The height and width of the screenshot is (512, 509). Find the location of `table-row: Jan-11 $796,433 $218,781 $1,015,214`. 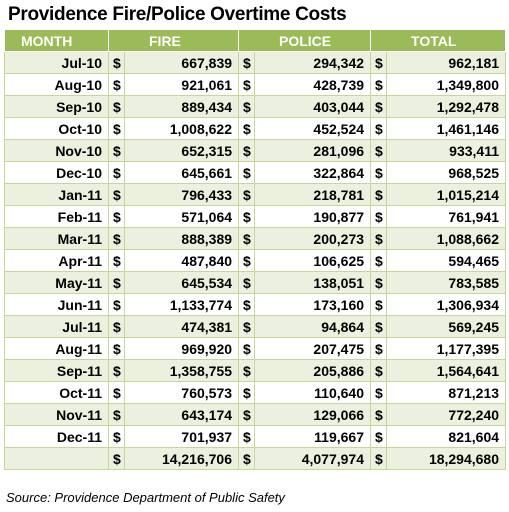

table-row: Jan-11 $796,433 $218,781 $1,015,214 is located at coordinates (255, 194).